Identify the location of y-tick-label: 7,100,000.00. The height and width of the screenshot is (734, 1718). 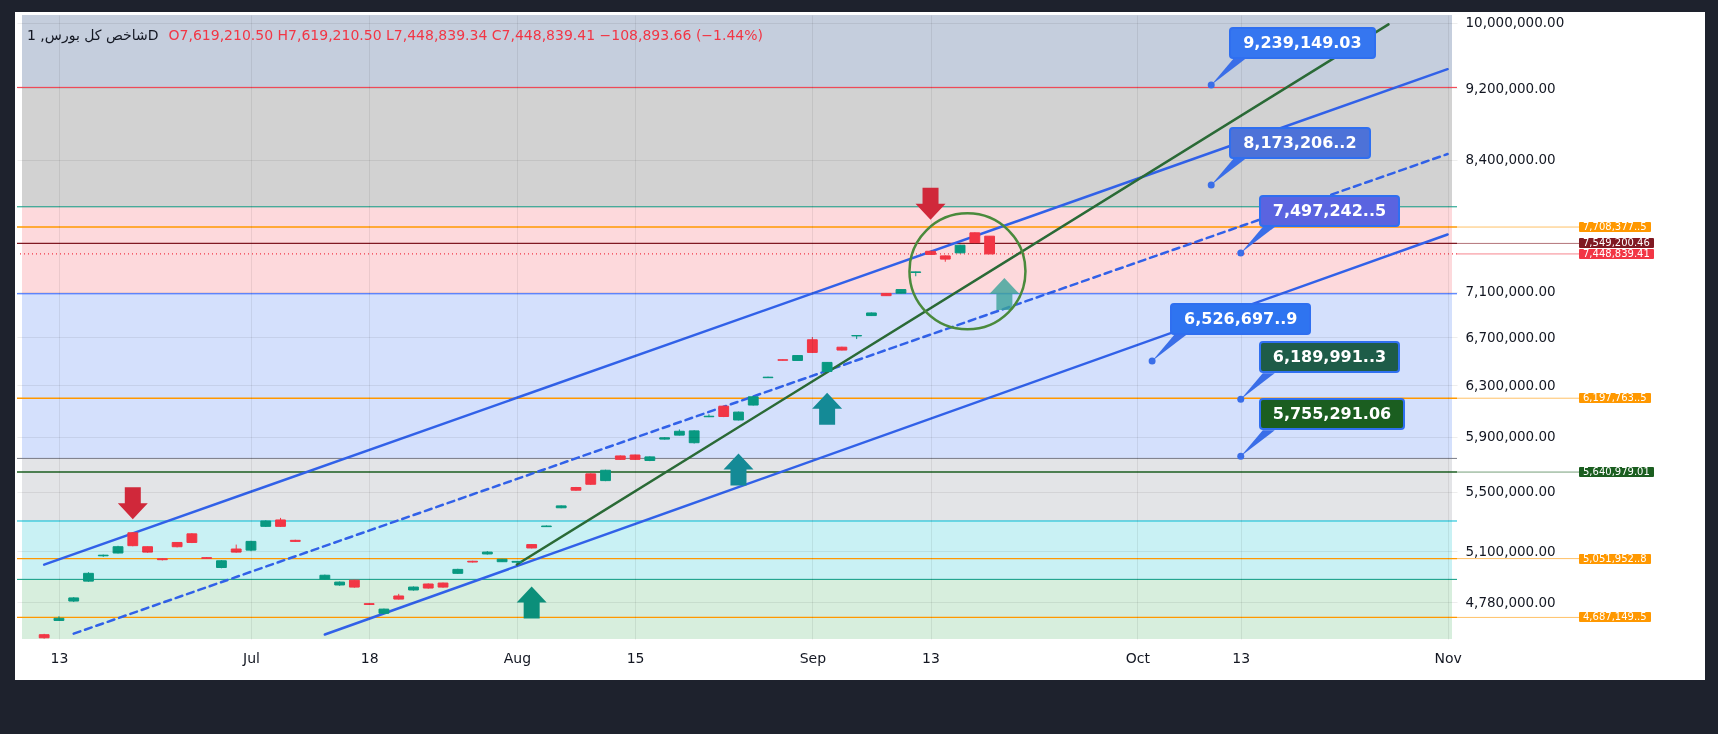
(1510, 291).